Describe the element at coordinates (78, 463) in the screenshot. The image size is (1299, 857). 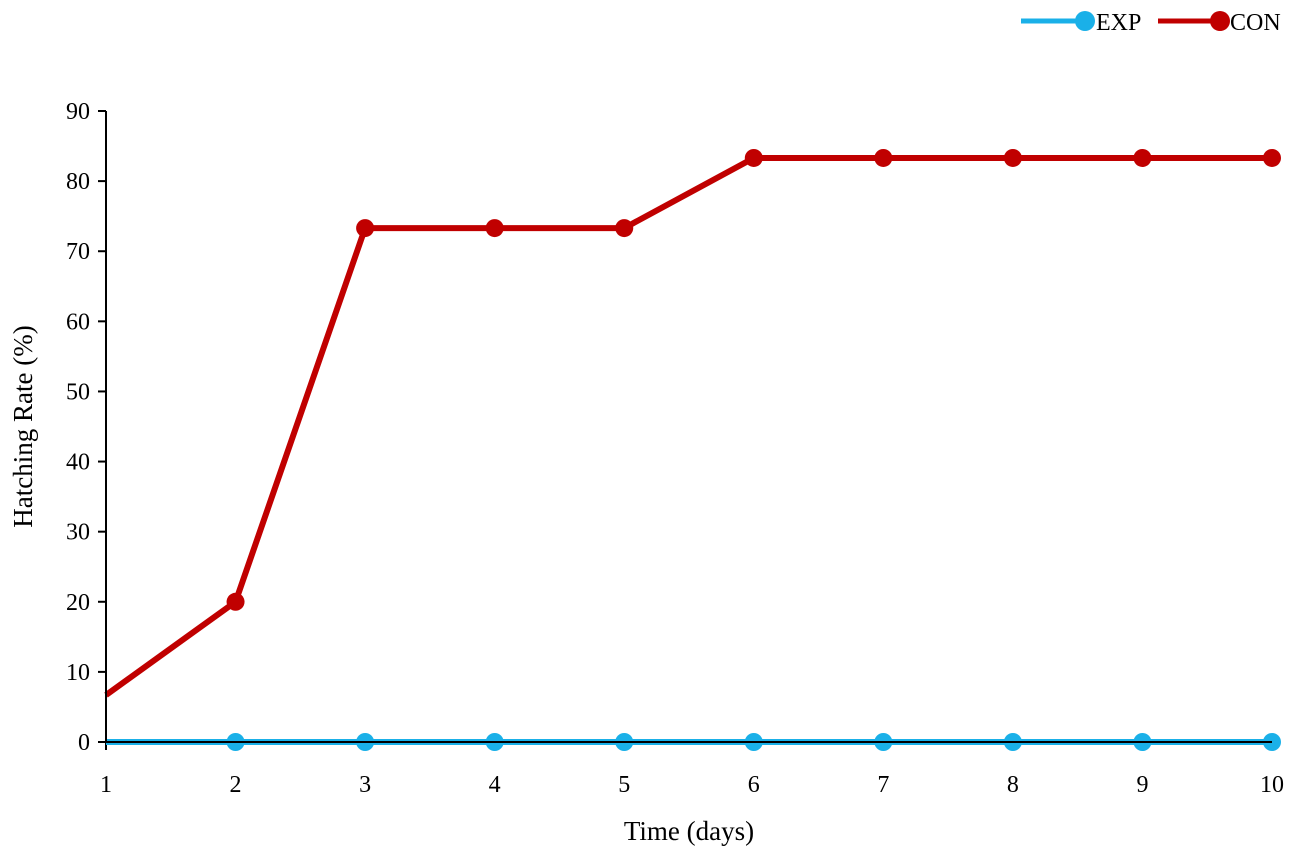
I see `y-tick-label: 40` at that location.